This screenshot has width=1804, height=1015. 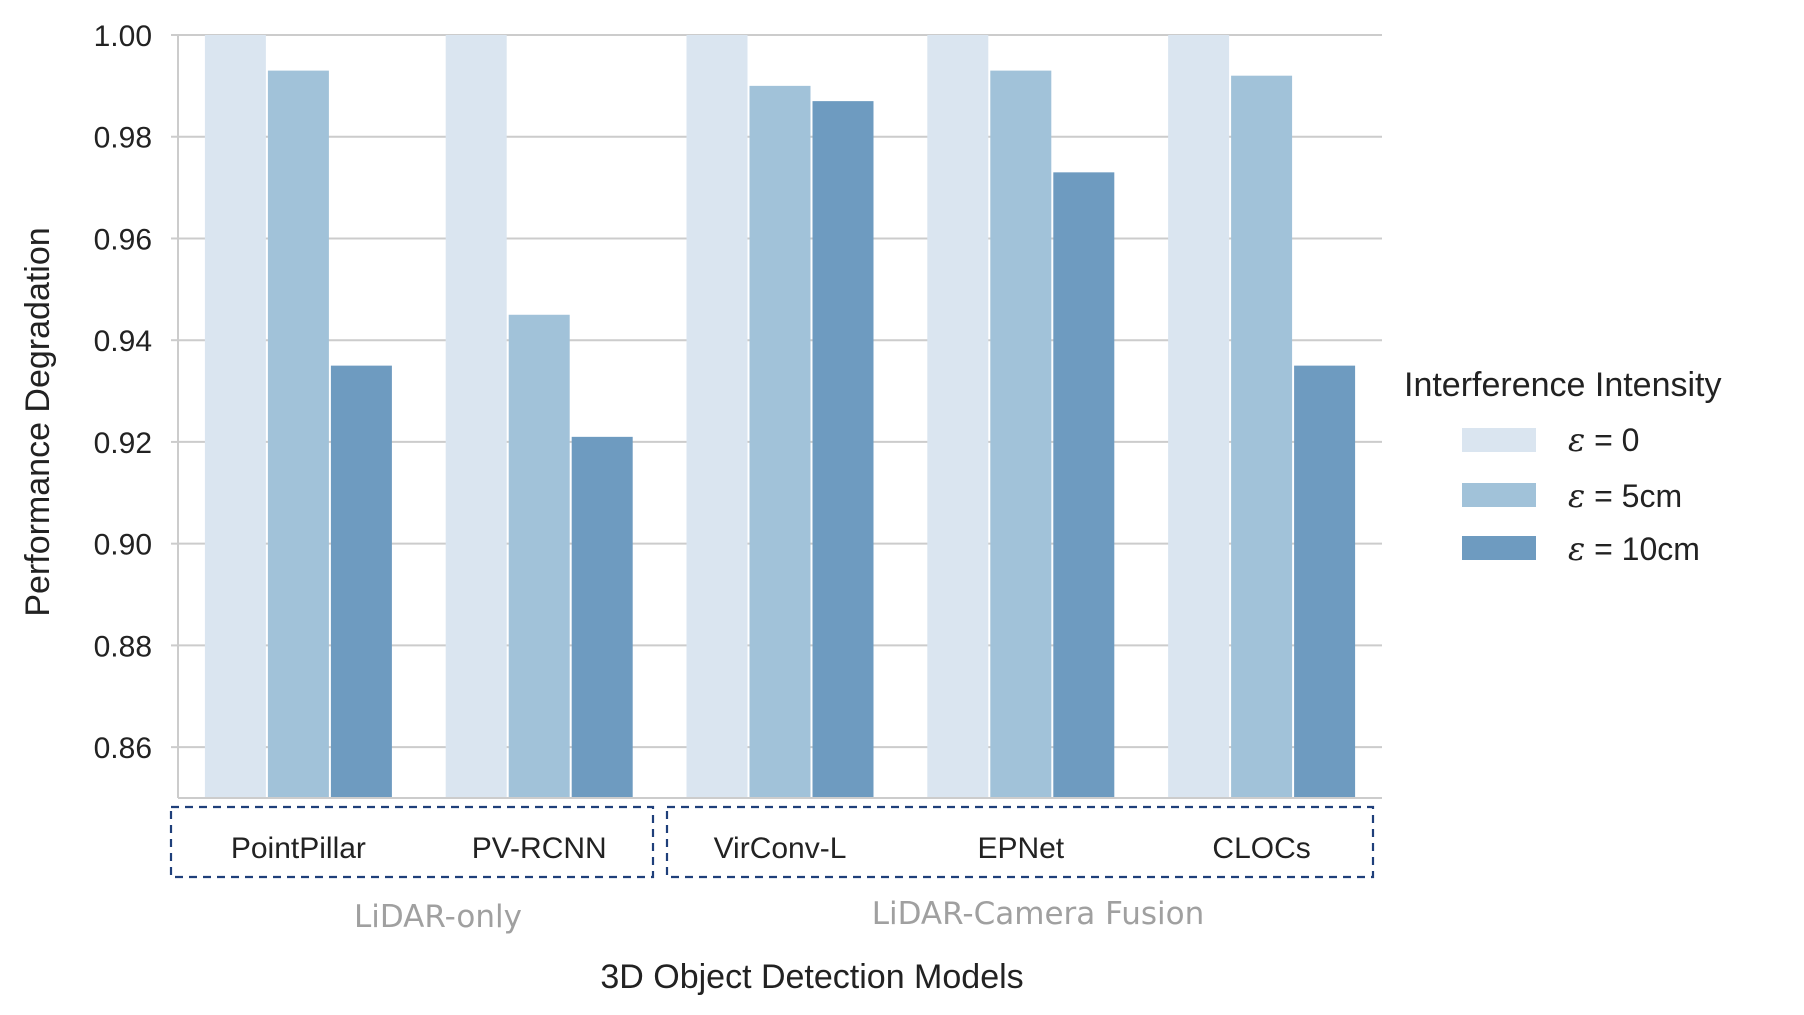 I want to click on x-tick-label: EPNet, so click(x=1020, y=848).